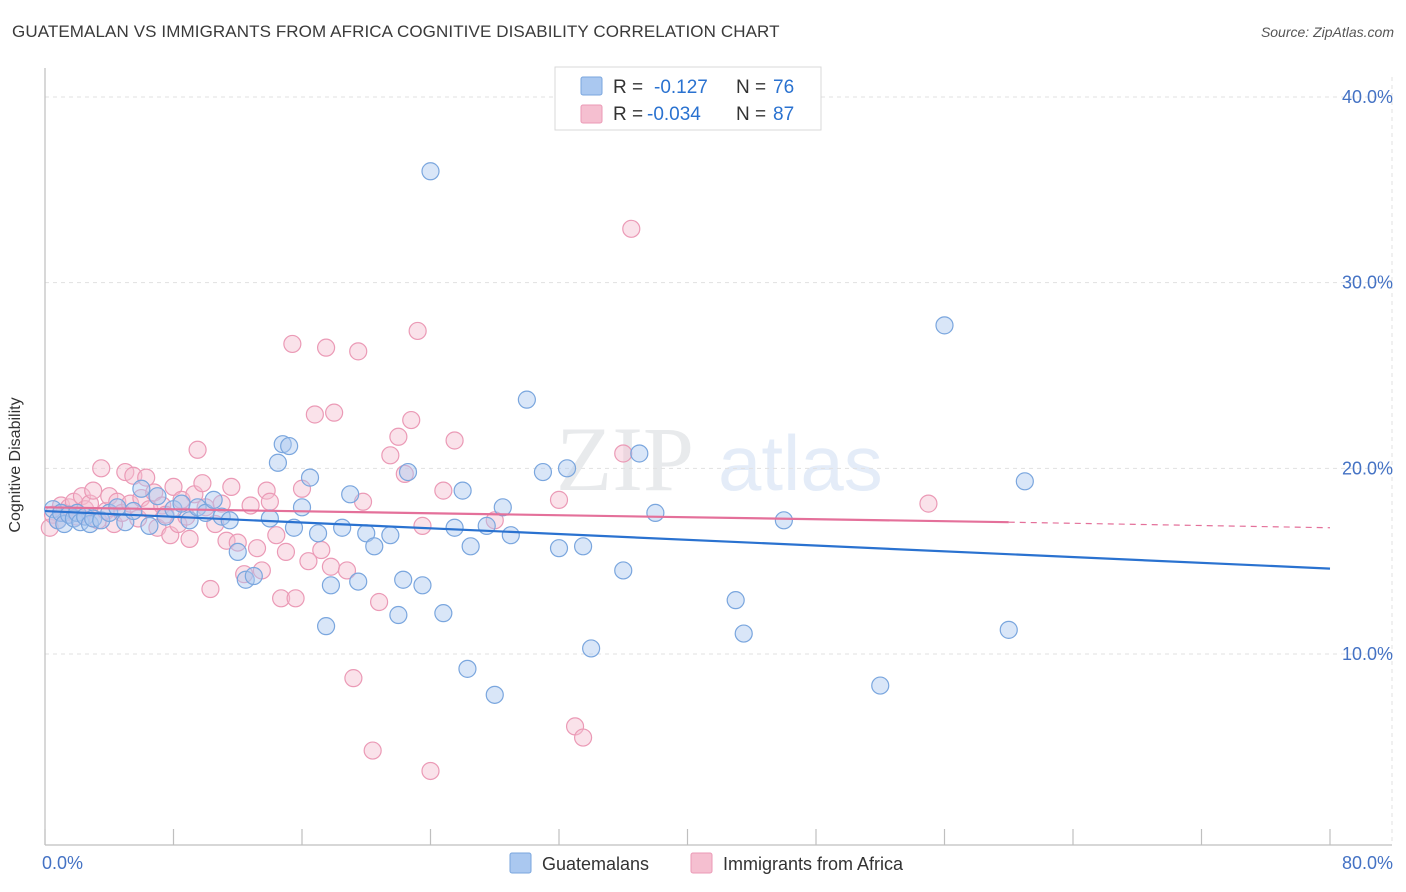  Describe the element at coordinates (783, 114) in the screenshot. I see `legend-n-value-immigrants-from-africa: 87` at that location.